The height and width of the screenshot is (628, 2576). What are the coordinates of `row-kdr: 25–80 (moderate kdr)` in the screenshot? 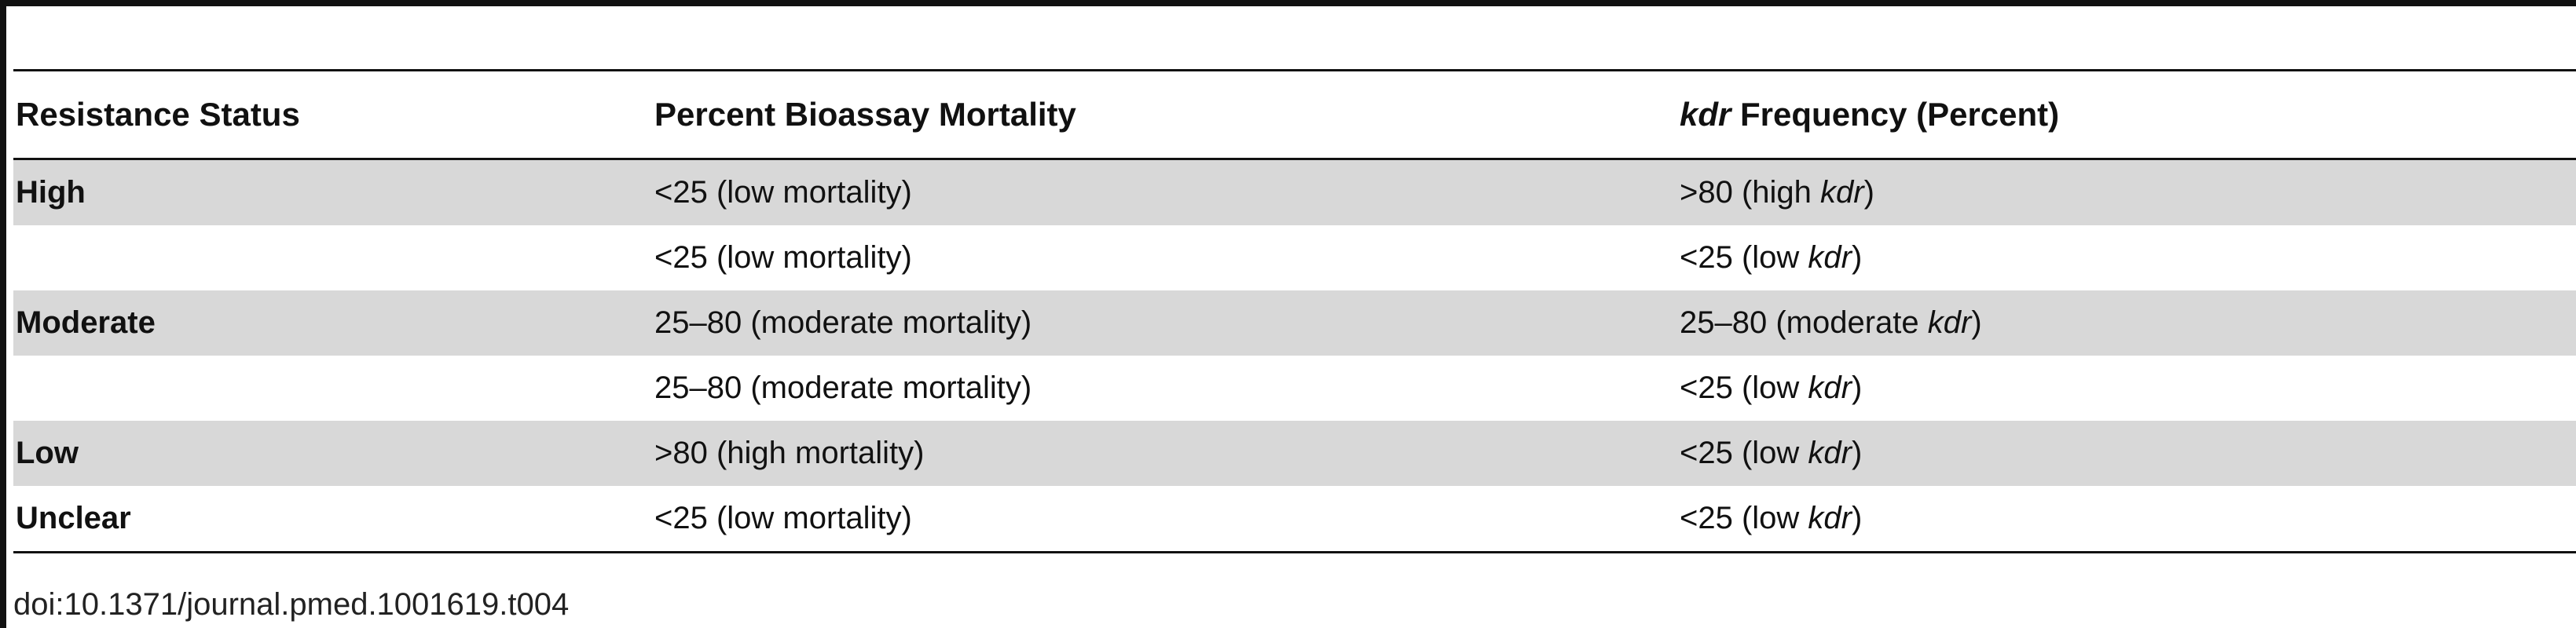 It's located at (1831, 323).